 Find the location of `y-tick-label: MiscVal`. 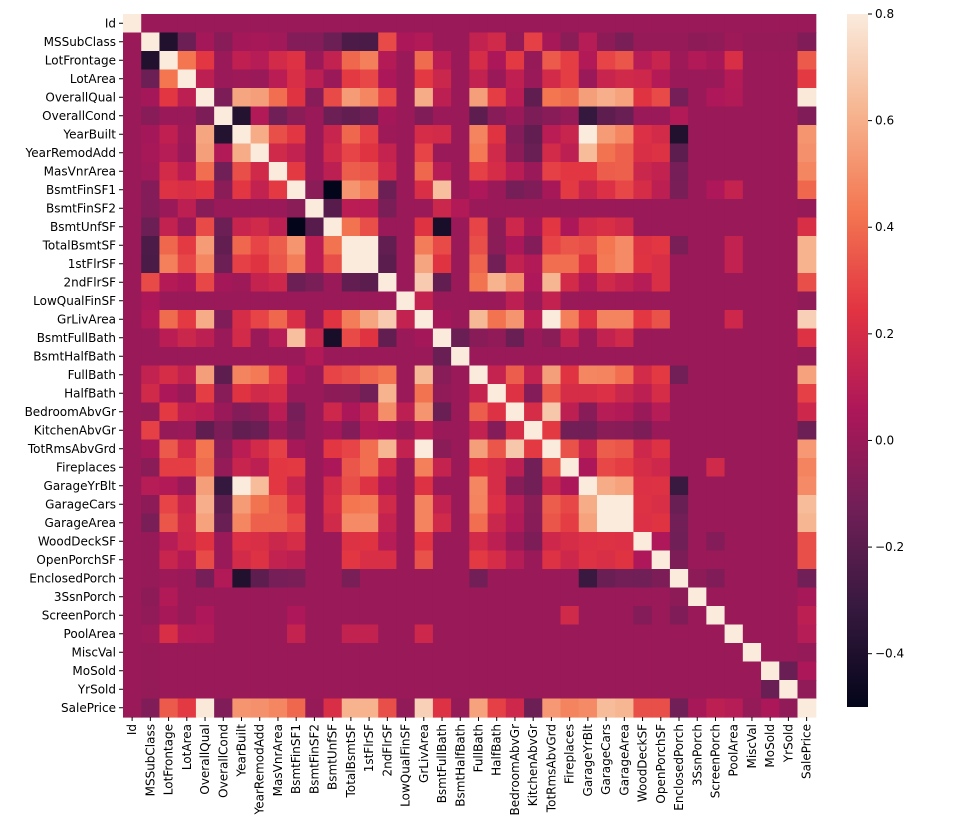

y-tick-label: MiscVal is located at coordinates (93, 652).